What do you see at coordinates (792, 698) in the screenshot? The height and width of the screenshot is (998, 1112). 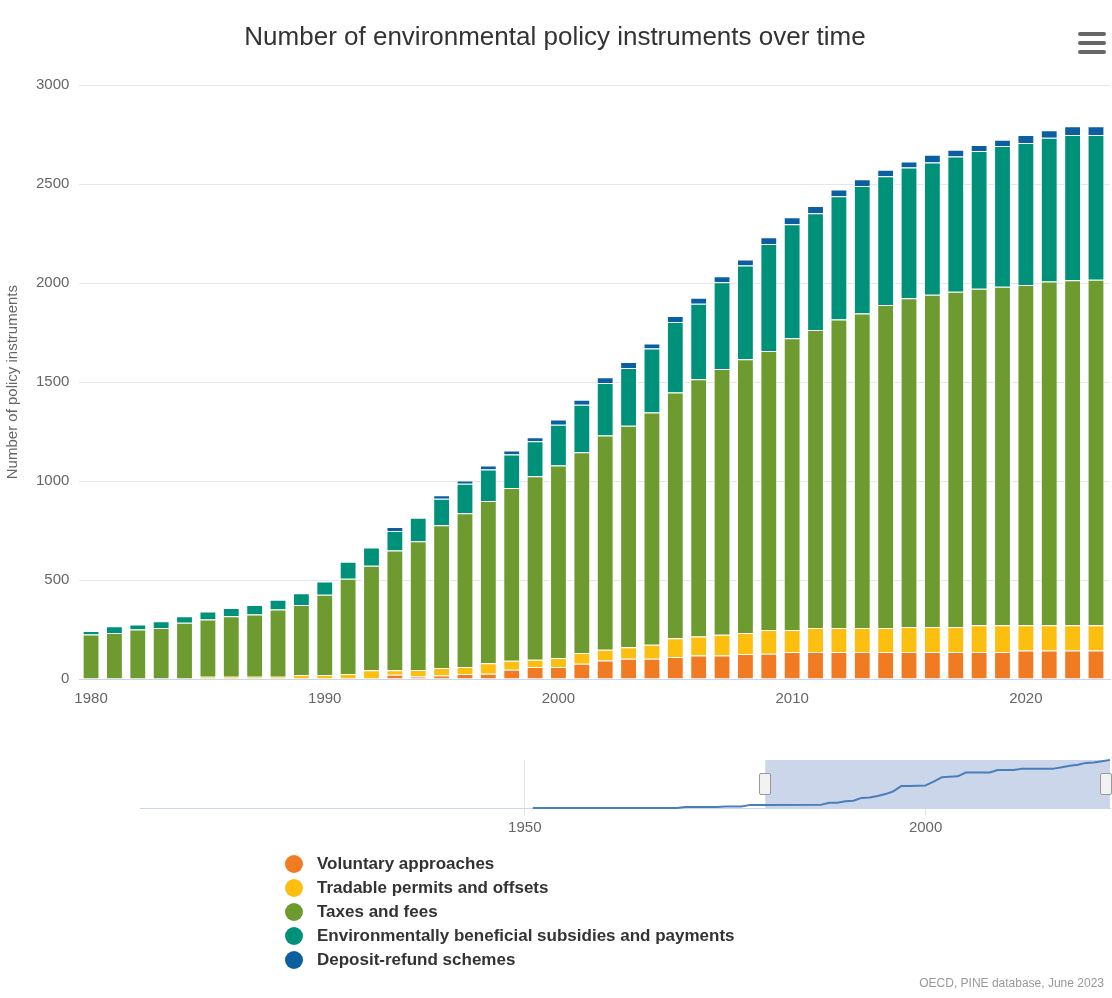 I see `x-tick-label: 2010` at bounding box center [792, 698].